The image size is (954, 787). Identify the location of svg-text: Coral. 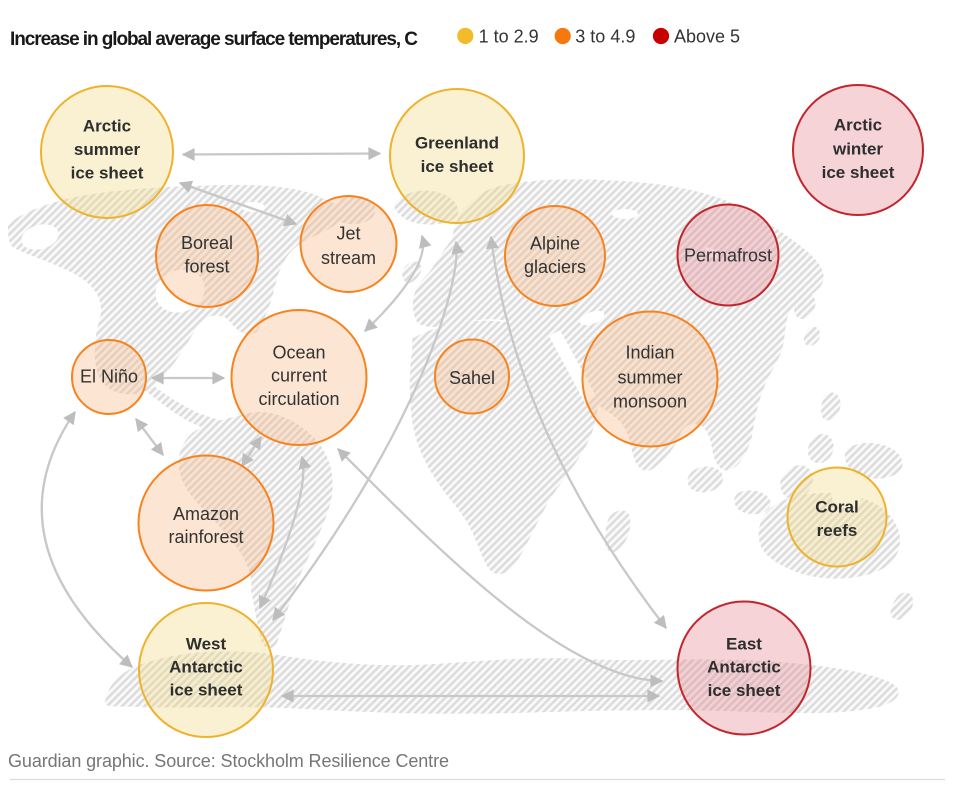
(836, 507).